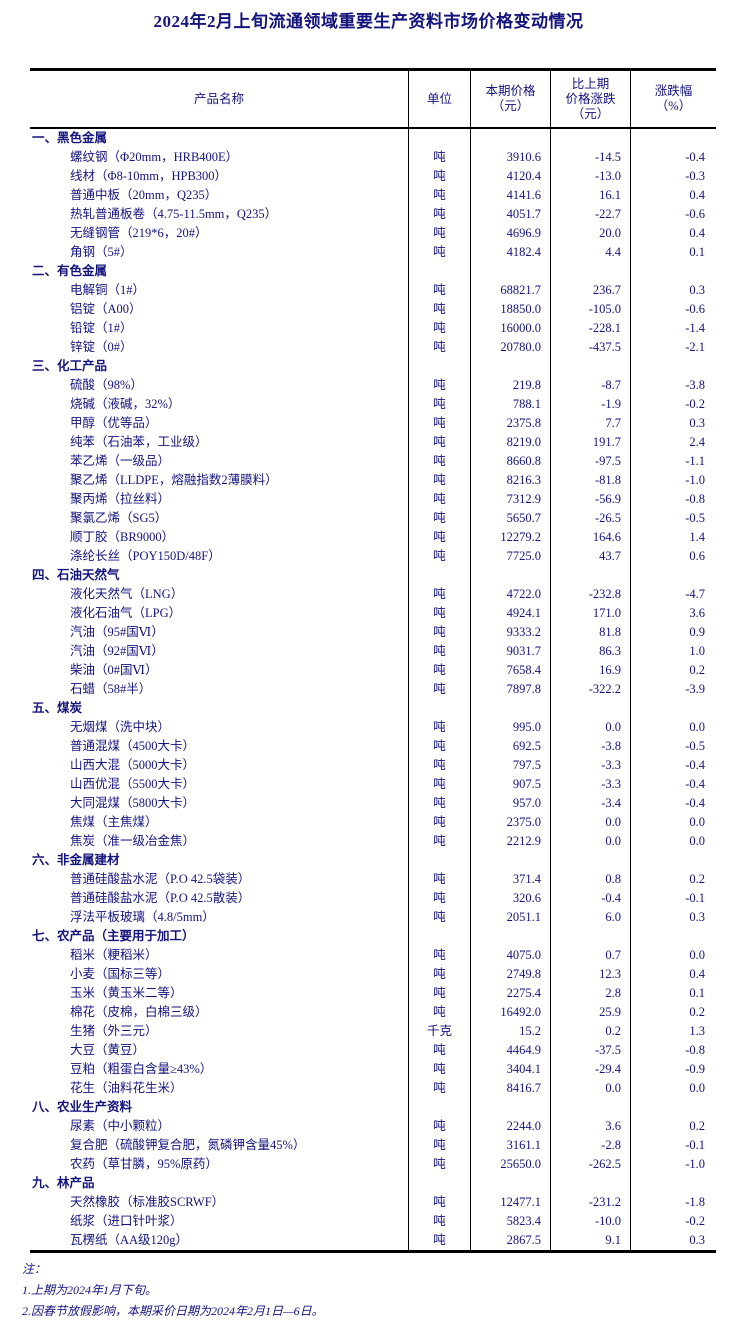 This screenshot has width=737, height=1322. What do you see at coordinates (673, 689) in the screenshot?
I see `change-percent-cell: -3.9` at bounding box center [673, 689].